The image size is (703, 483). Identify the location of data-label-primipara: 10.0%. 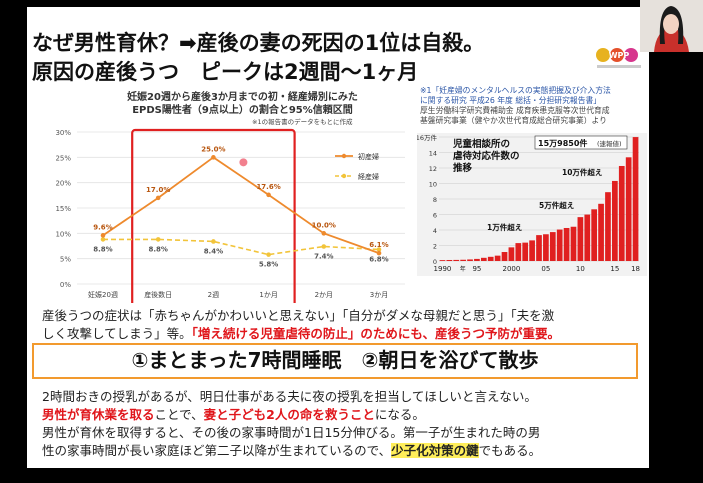
(324, 225).